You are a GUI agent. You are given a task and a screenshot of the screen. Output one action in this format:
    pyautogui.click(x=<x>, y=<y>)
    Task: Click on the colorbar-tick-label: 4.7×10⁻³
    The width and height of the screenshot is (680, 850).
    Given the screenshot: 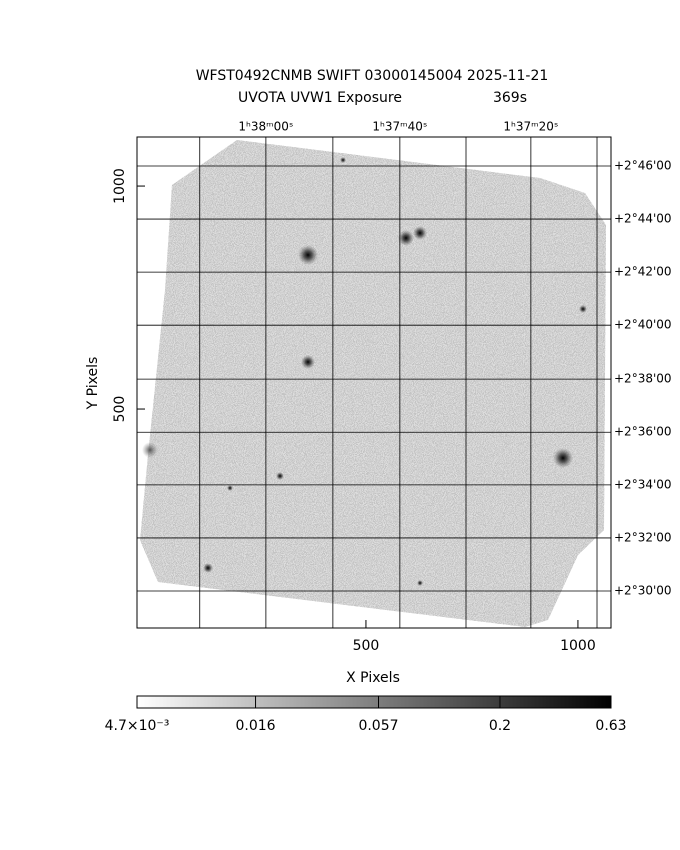 What is the action you would take?
    pyautogui.click(x=137, y=726)
    